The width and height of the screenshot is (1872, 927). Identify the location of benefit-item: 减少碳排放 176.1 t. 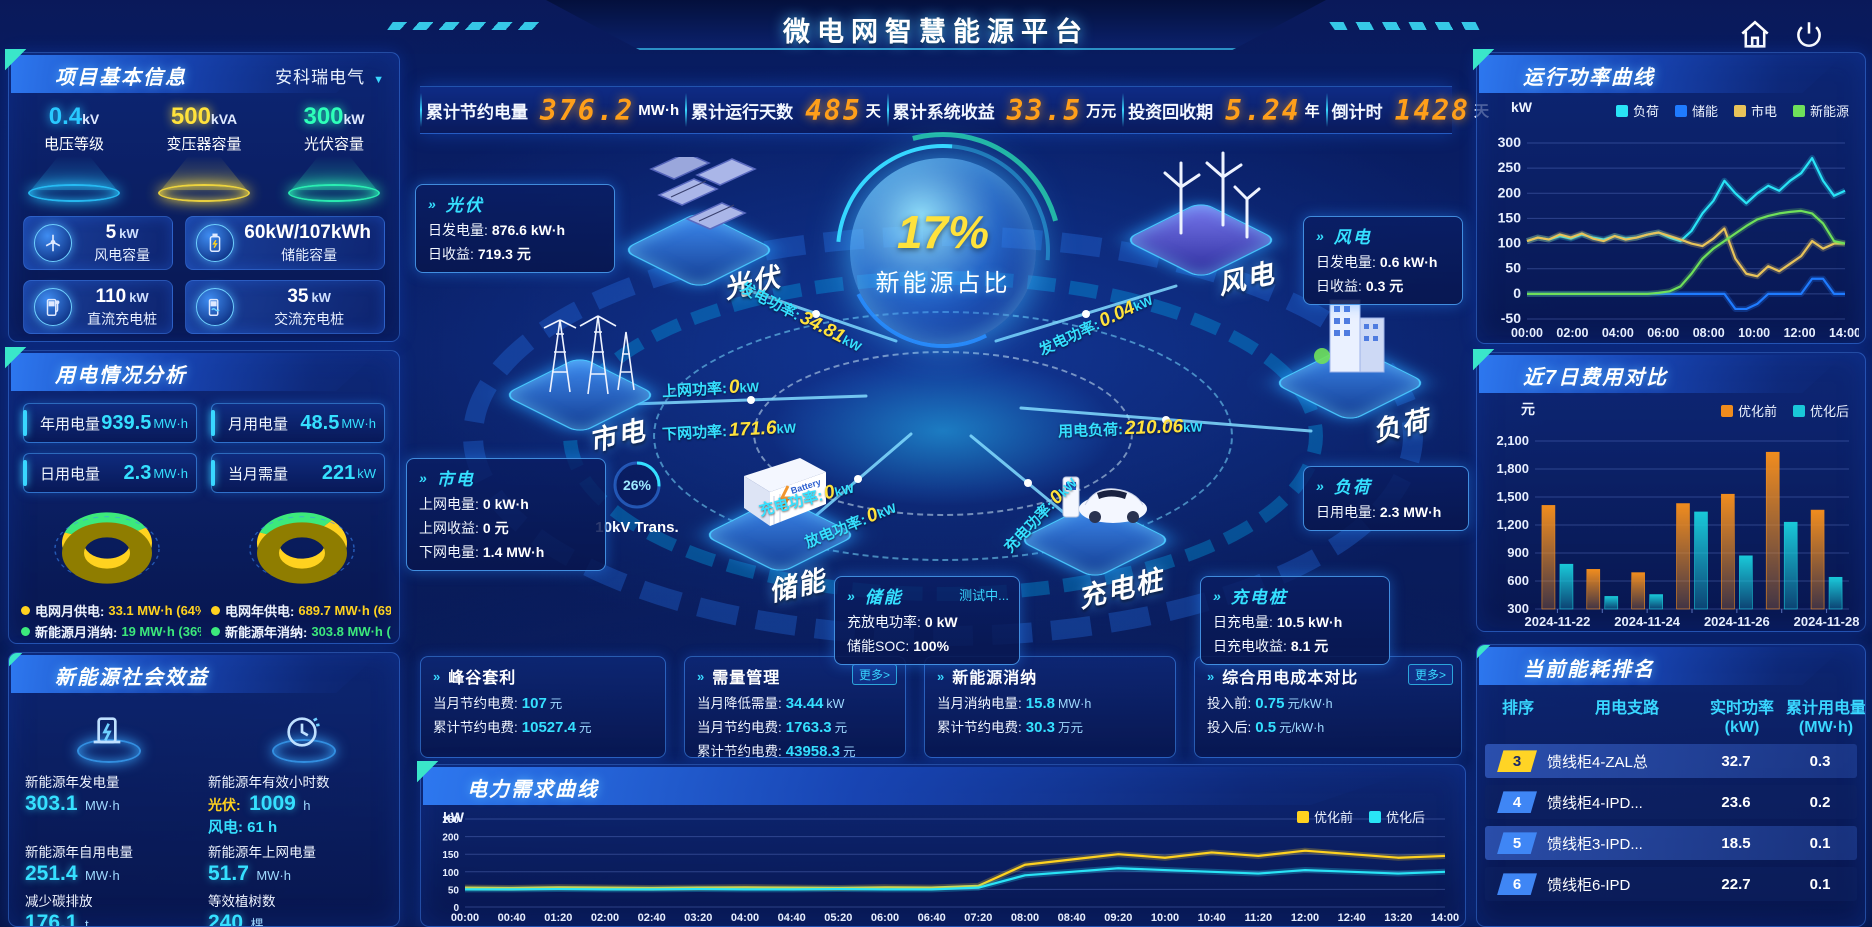
(112, 908).